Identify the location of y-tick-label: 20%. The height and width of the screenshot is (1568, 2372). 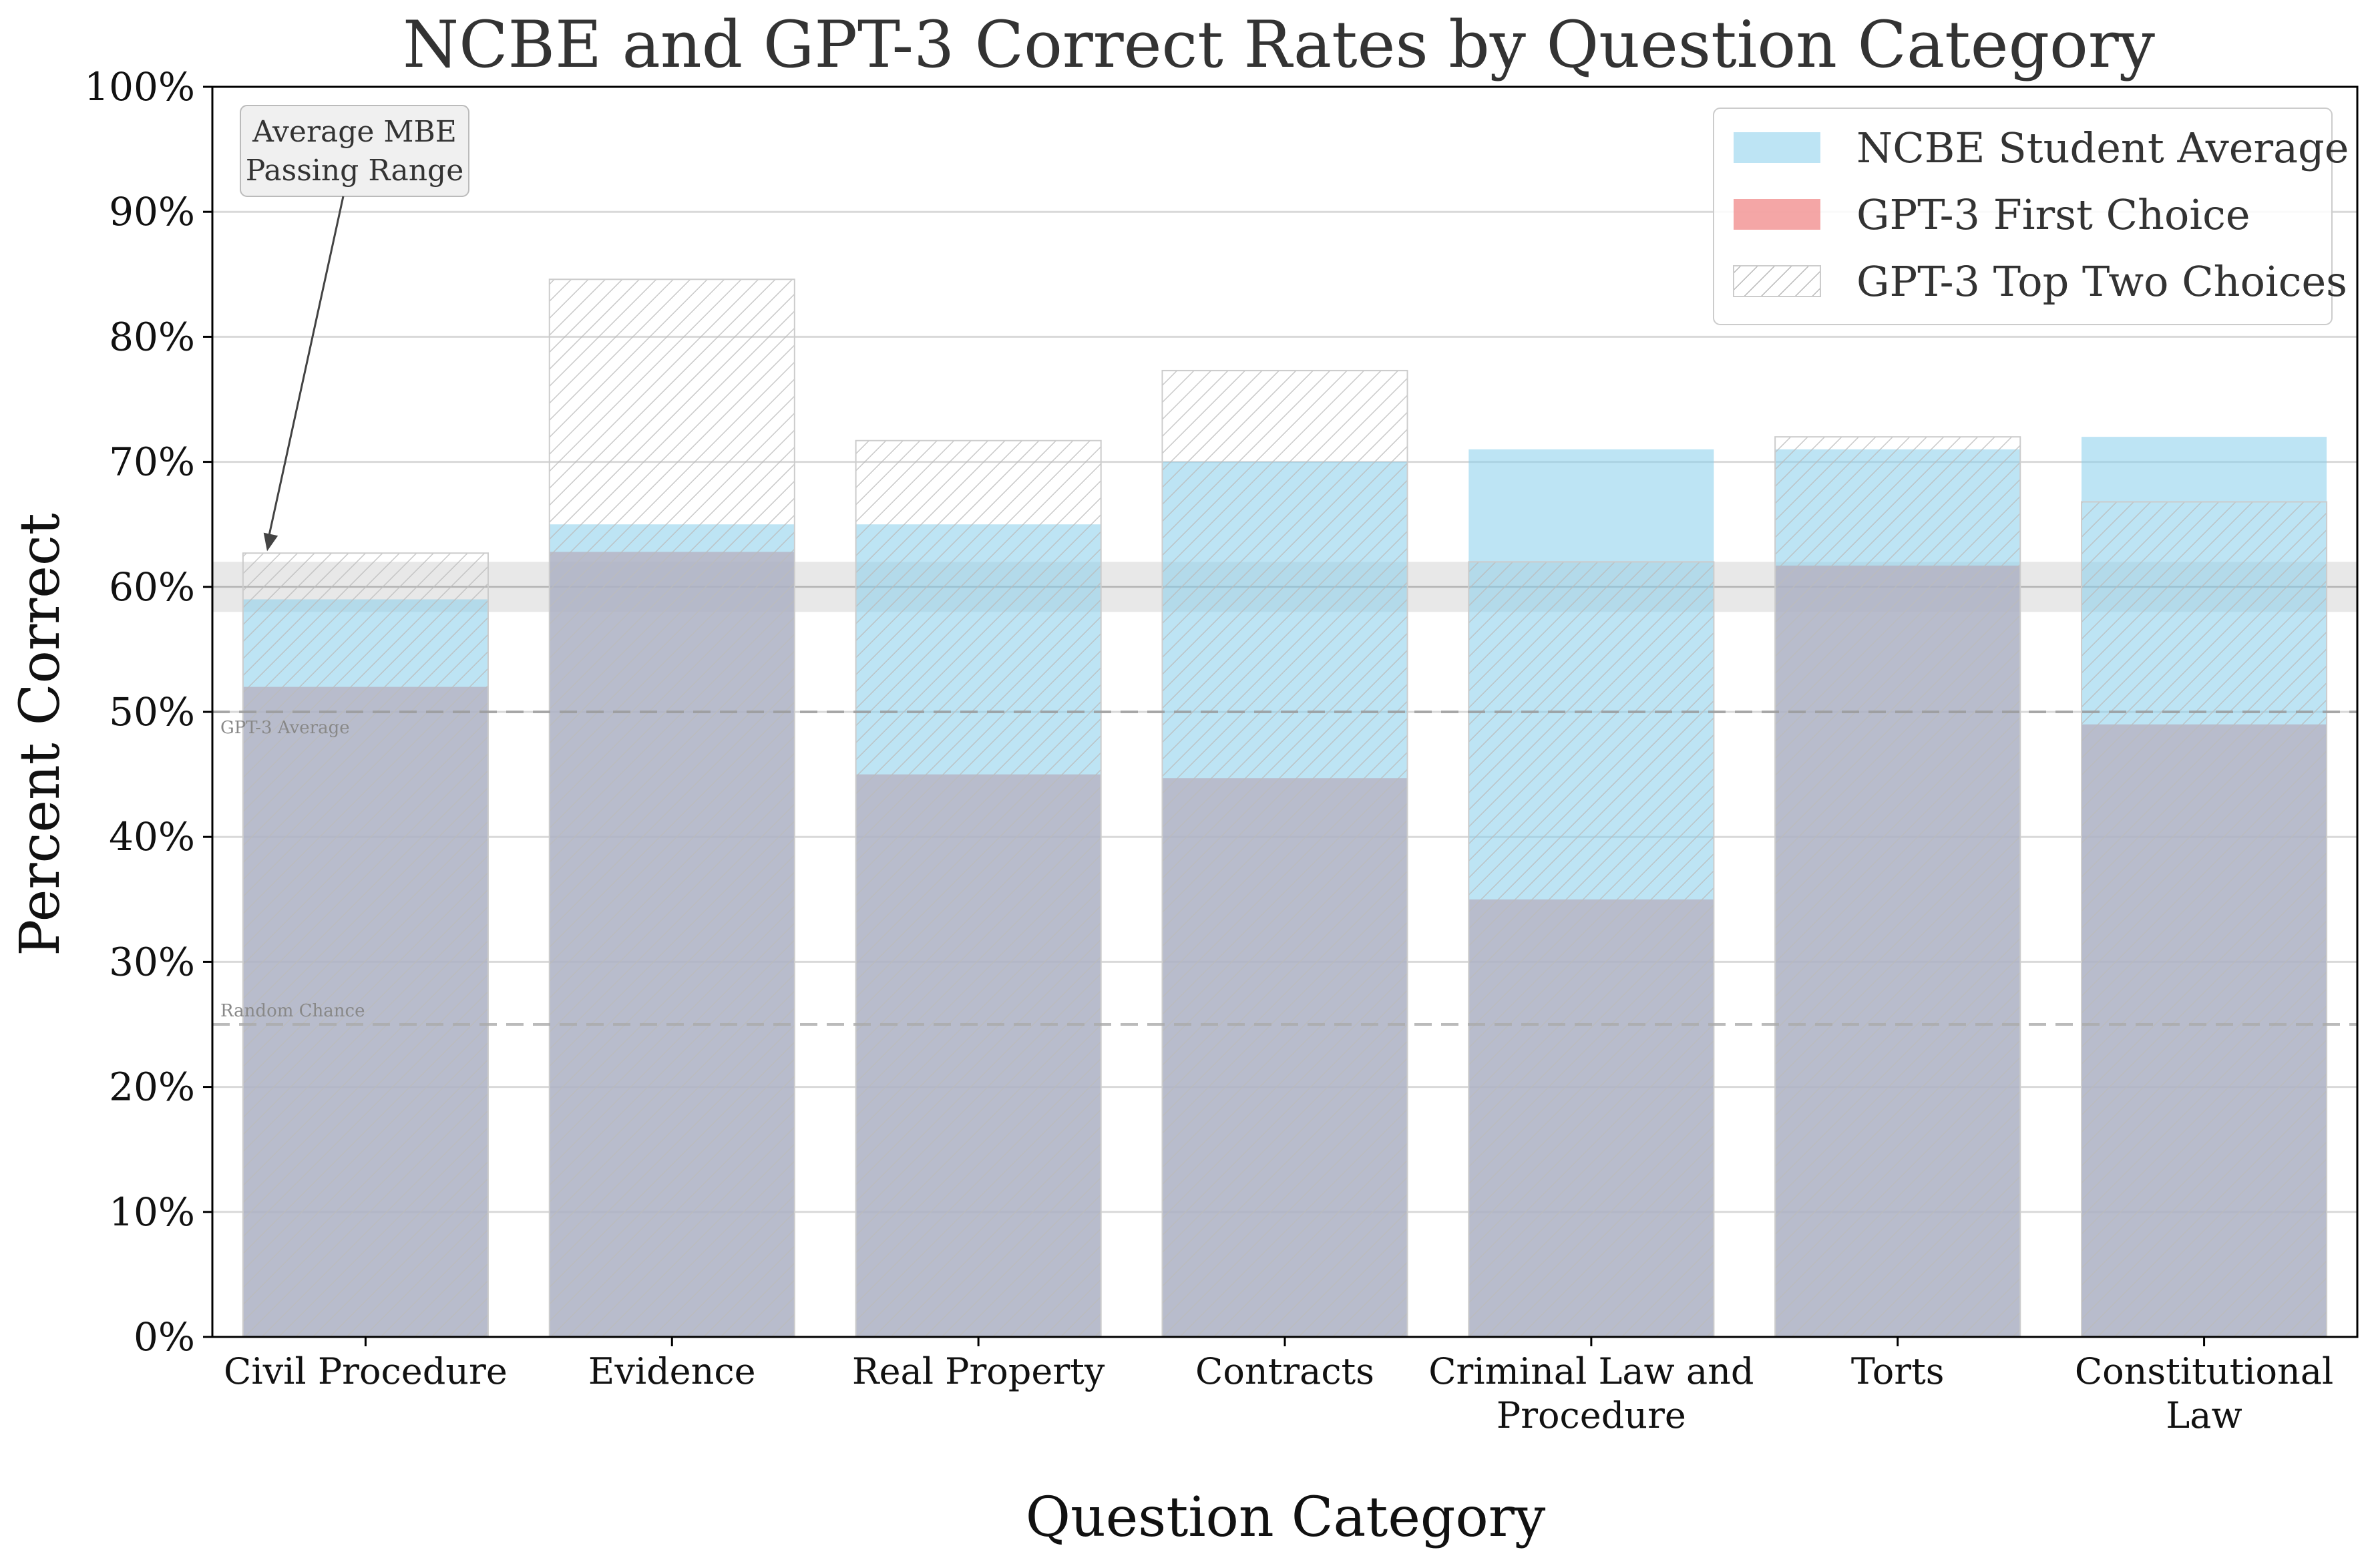
(152, 1087).